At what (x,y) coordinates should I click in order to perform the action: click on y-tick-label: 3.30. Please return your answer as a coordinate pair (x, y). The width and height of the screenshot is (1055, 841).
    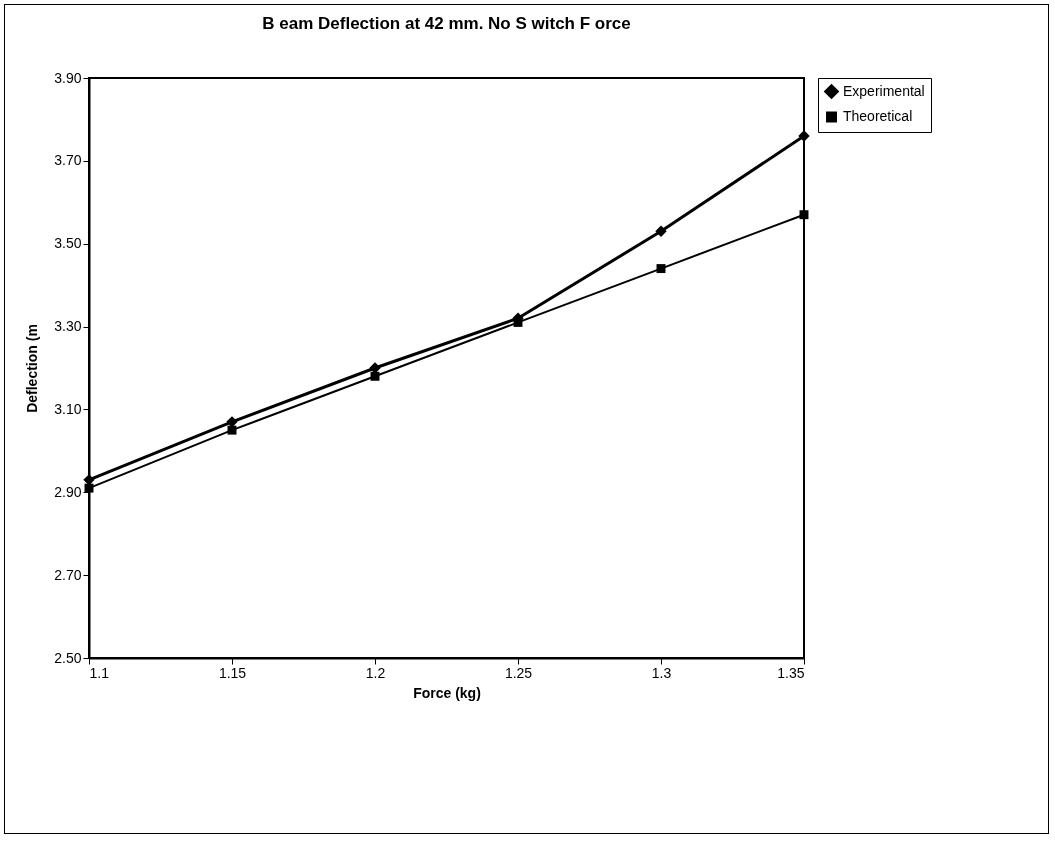
    Looking at the image, I should click on (68, 326).